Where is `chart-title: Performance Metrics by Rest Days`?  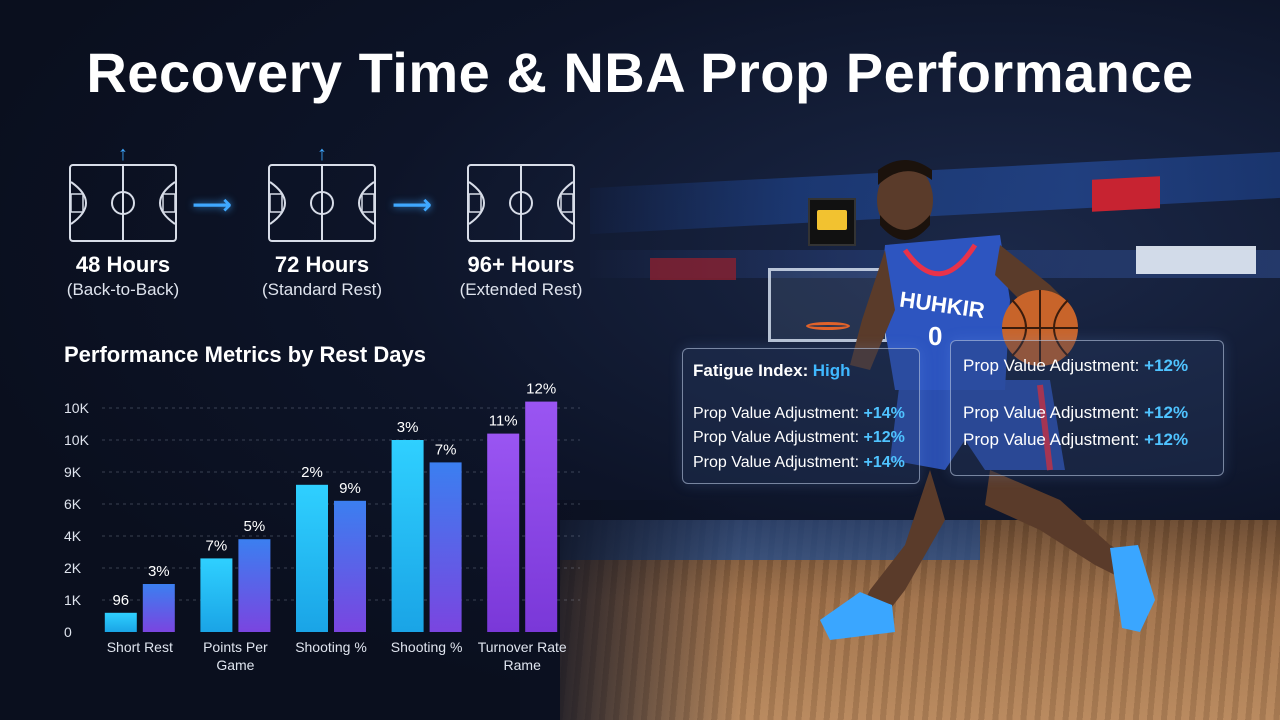 chart-title: Performance Metrics by Rest Days is located at coordinates (245, 354).